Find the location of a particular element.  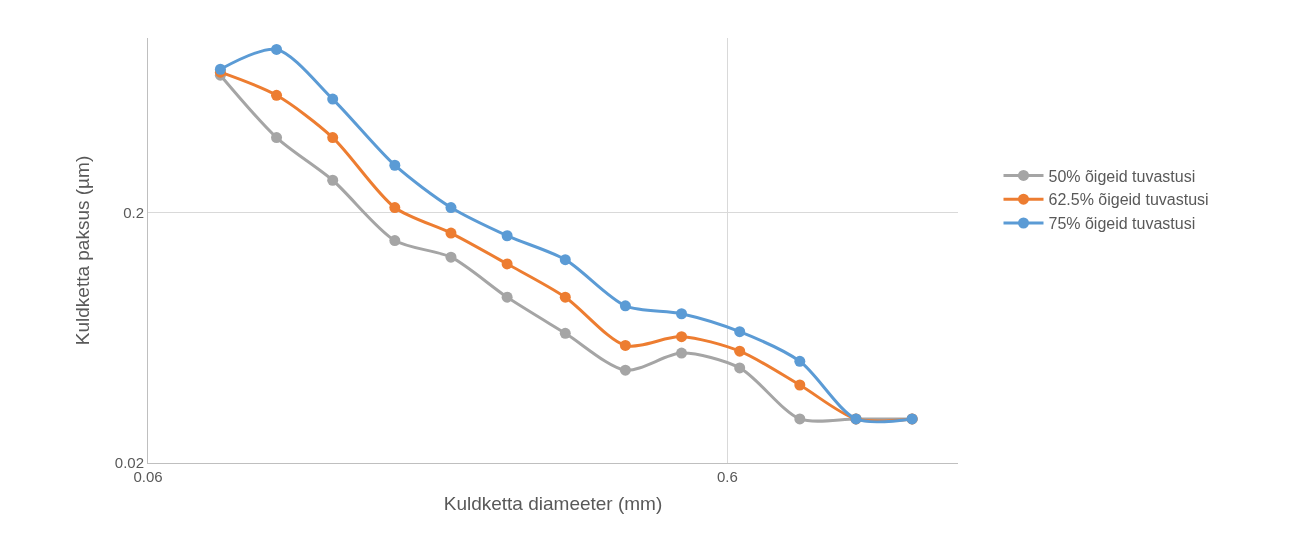

legend-label: 75% õigeid tuvastusi is located at coordinates (1122, 224).